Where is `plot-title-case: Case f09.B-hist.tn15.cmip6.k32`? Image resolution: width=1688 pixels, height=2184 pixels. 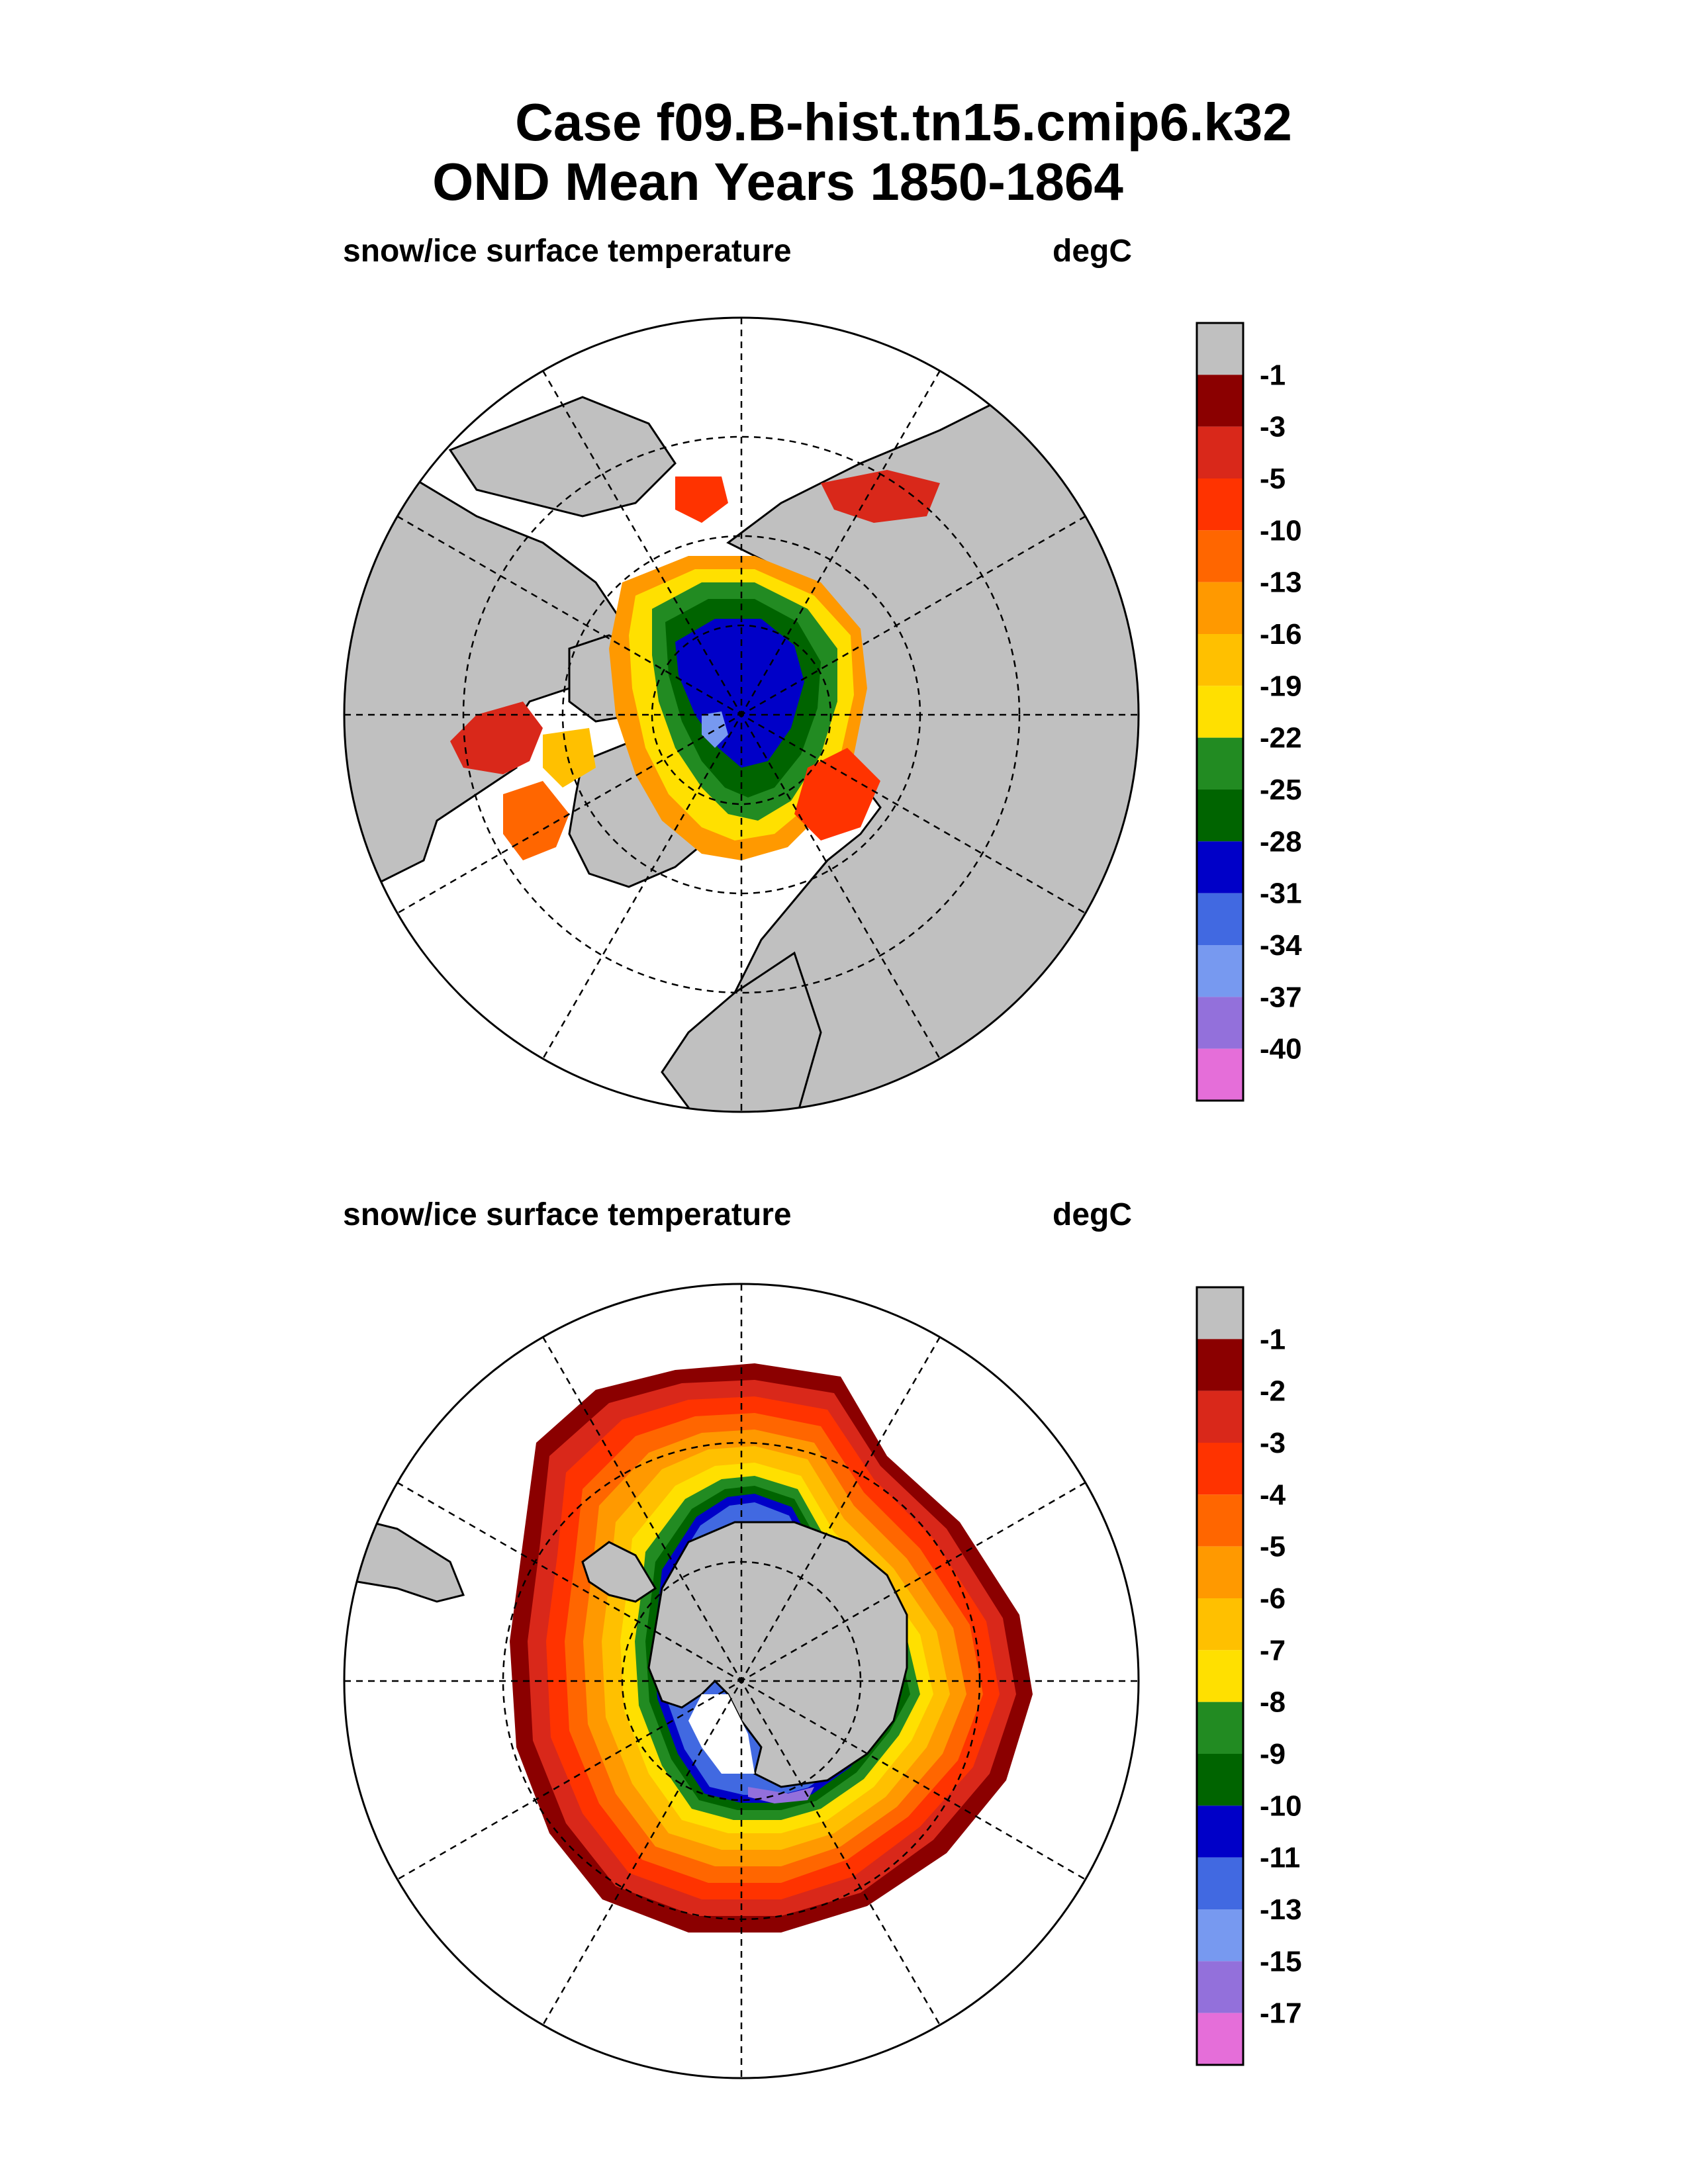 plot-title-case: Case f09.B-hist.tn15.cmip6.k32 is located at coordinates (903, 122).